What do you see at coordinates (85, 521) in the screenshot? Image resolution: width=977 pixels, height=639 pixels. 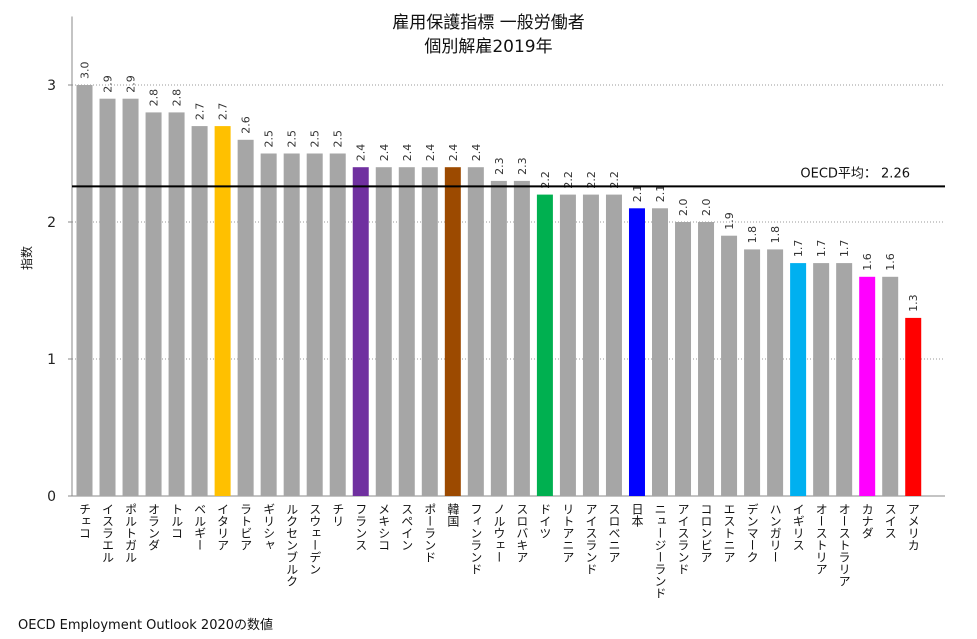 I see `category-label: チェコ` at bounding box center [85, 521].